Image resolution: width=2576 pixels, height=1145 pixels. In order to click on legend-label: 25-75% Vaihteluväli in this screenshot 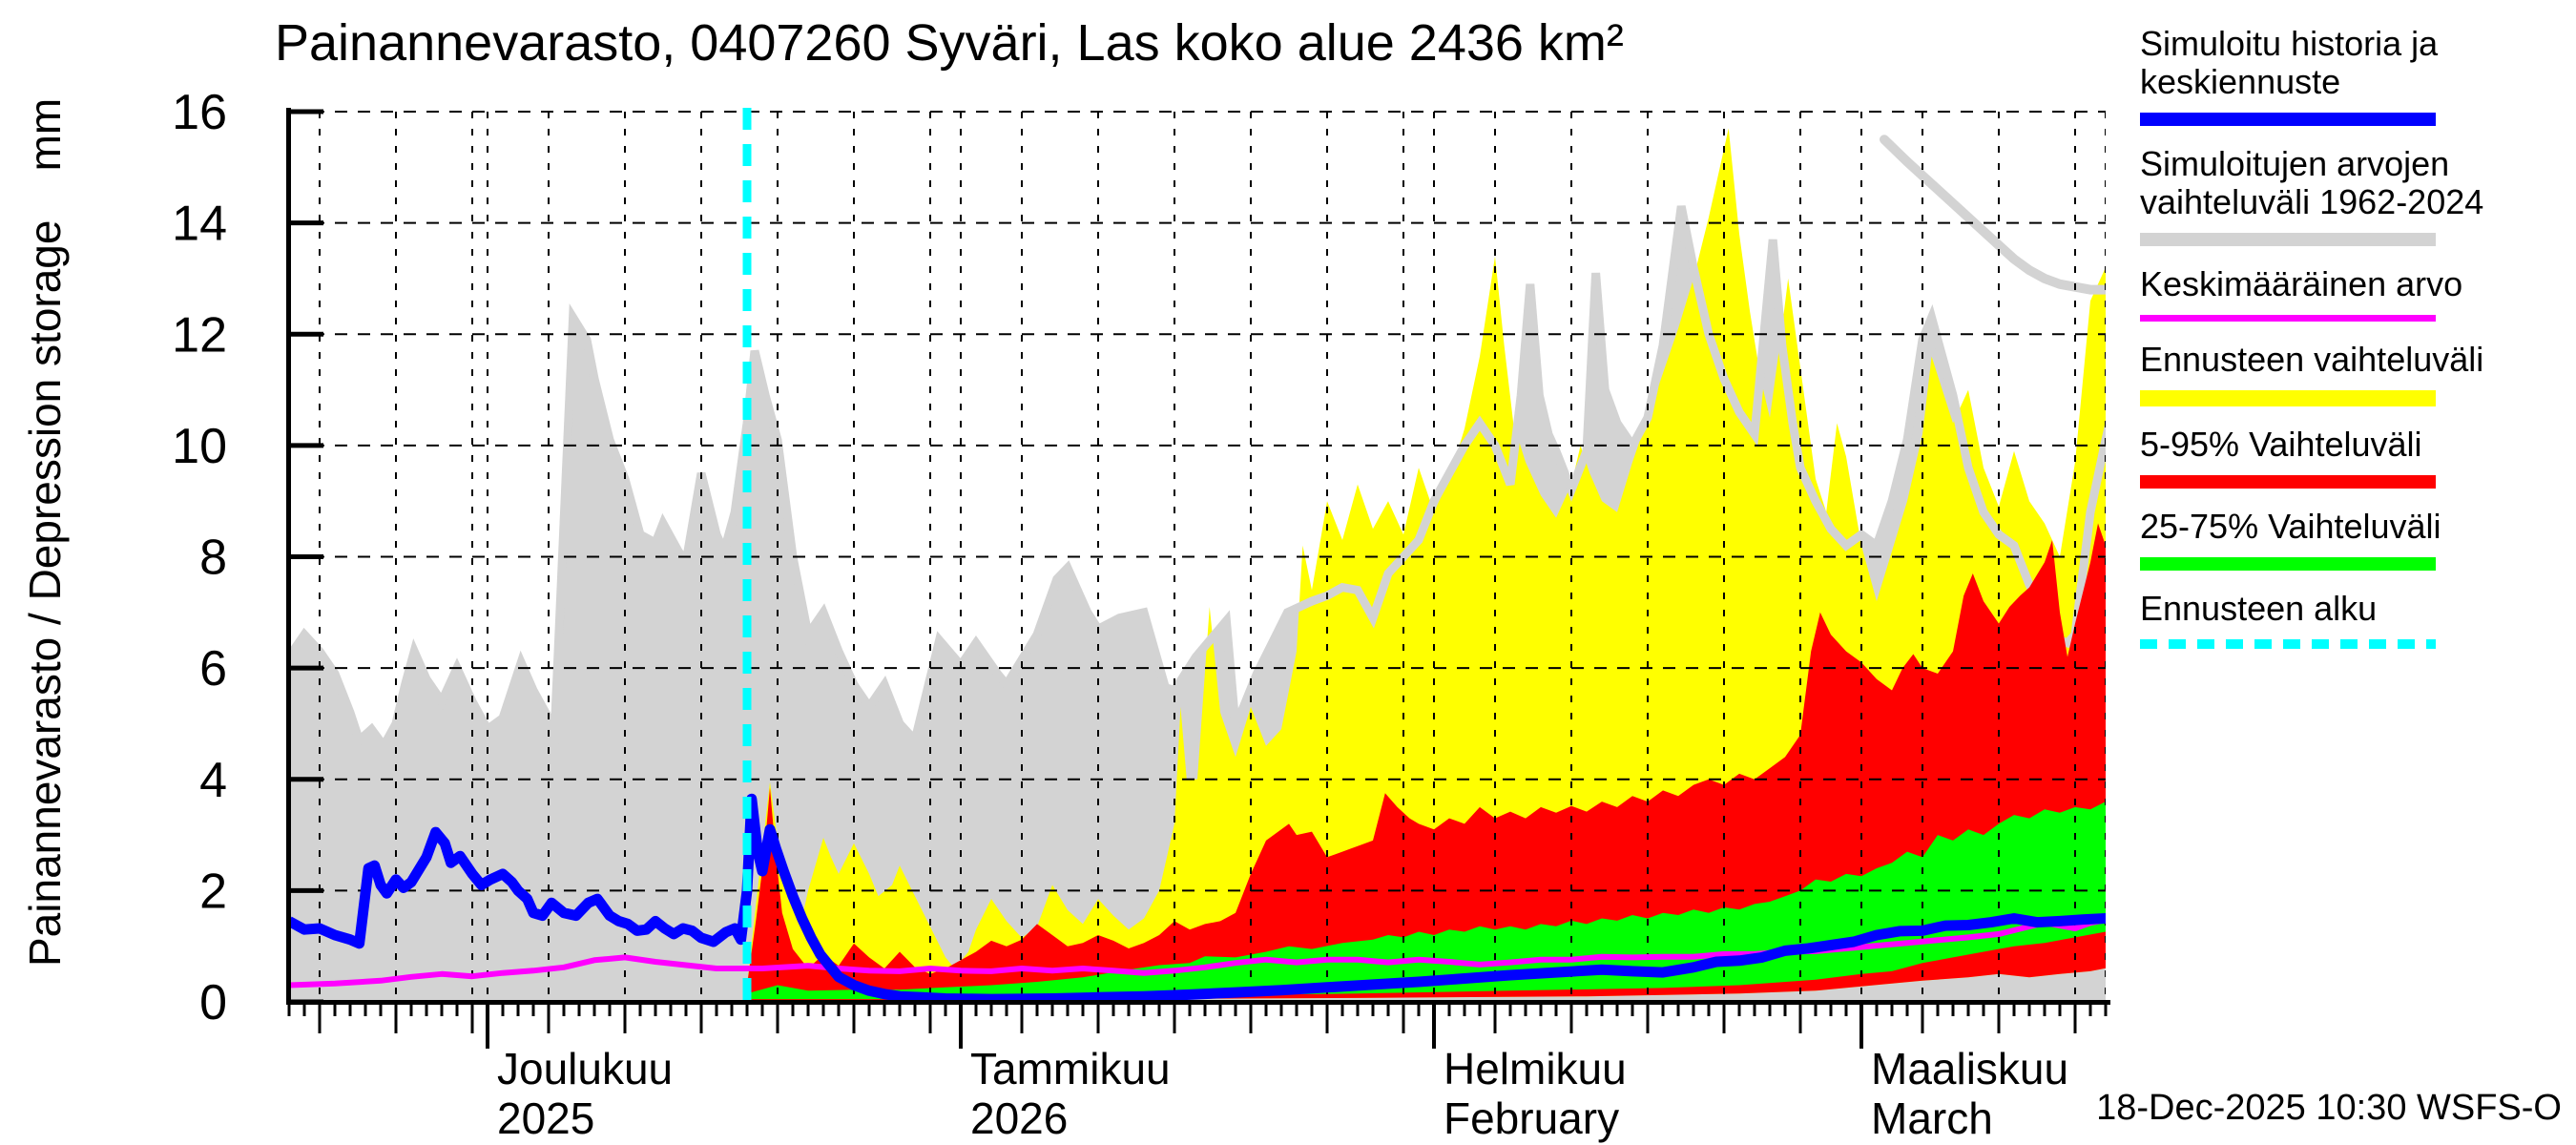, I will do `click(2290, 527)`.